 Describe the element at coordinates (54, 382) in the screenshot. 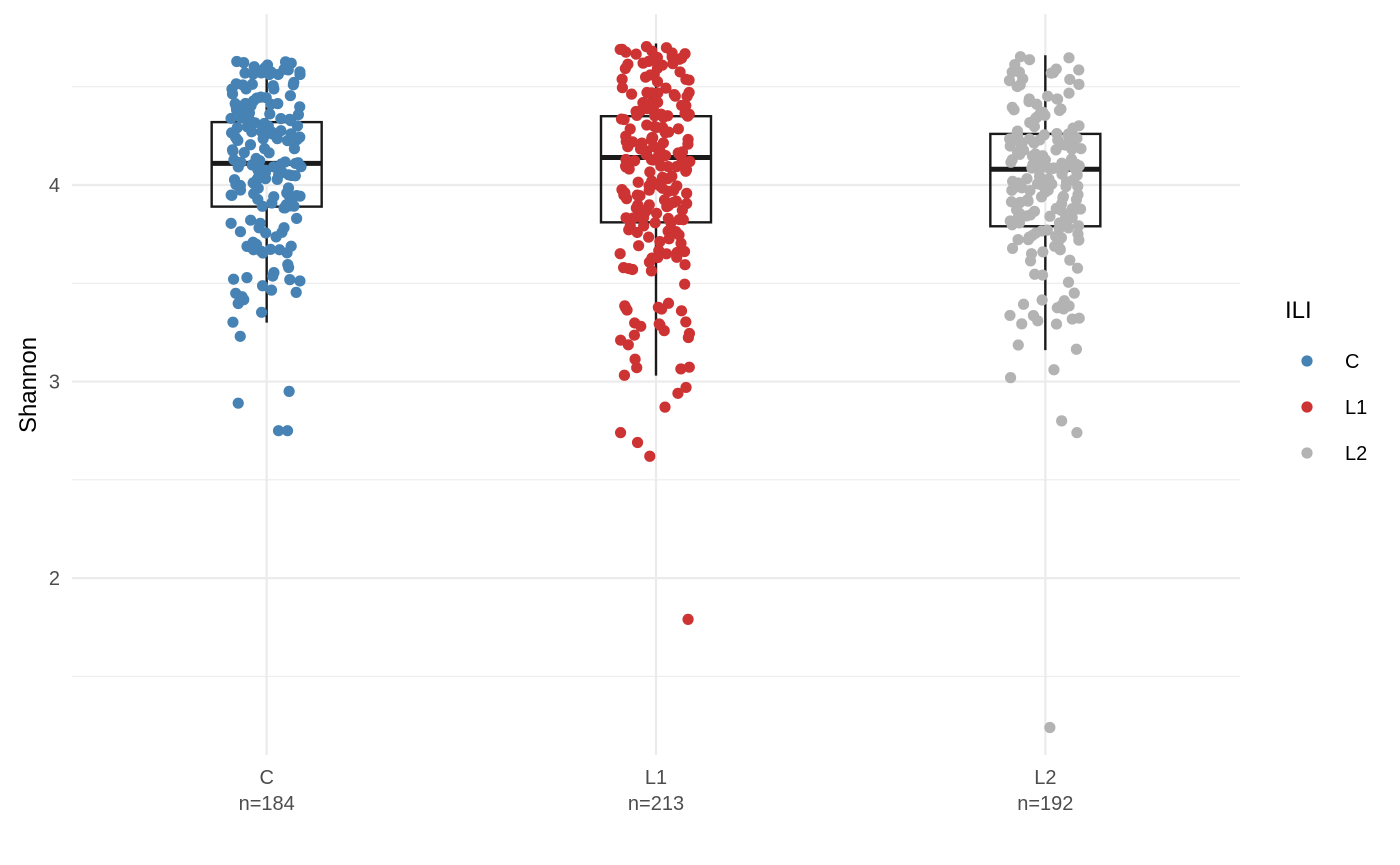

I see `y-axis-ticks: 2 3 4` at that location.